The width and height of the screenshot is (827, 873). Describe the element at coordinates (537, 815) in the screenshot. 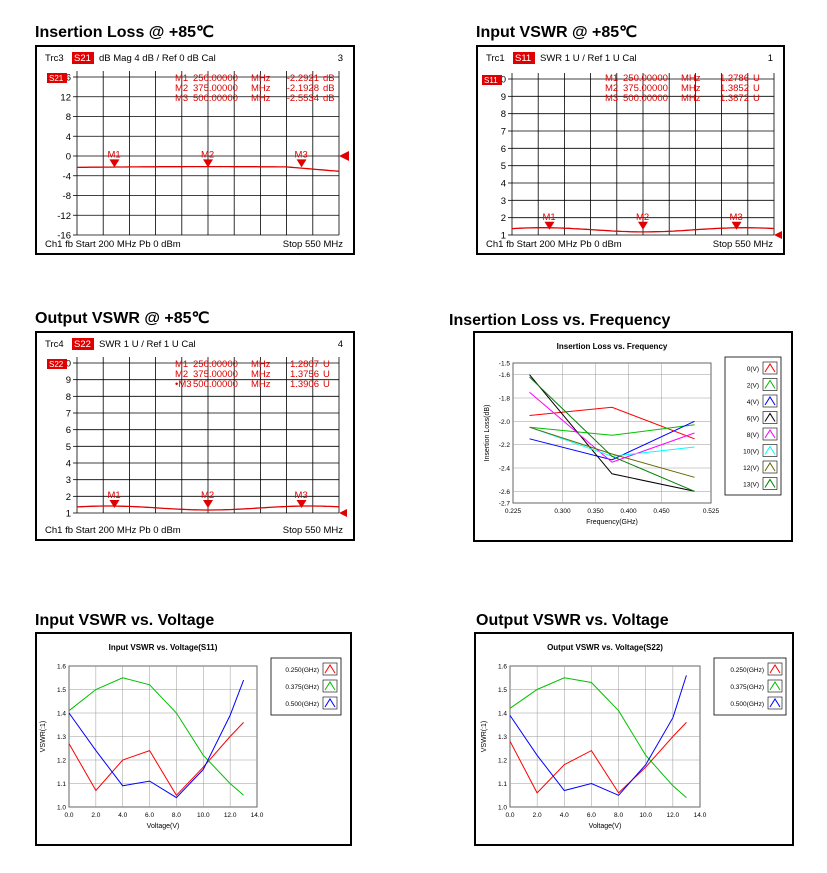

I see `chart-x-tick-label: 2.0` at that location.